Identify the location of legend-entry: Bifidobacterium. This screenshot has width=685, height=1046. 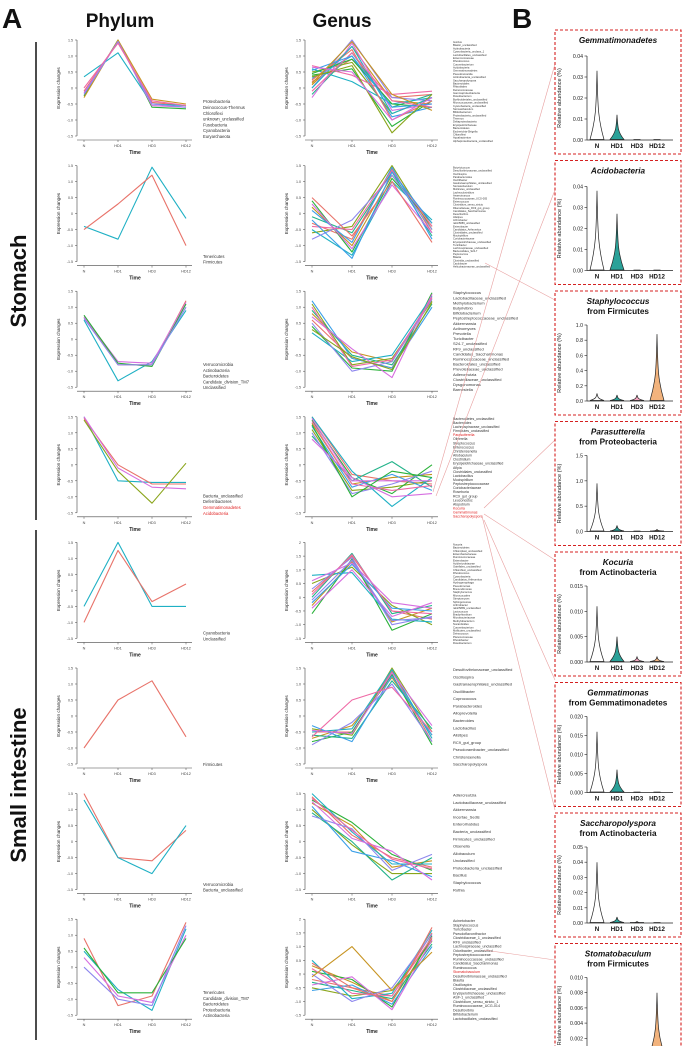
(462, 112).